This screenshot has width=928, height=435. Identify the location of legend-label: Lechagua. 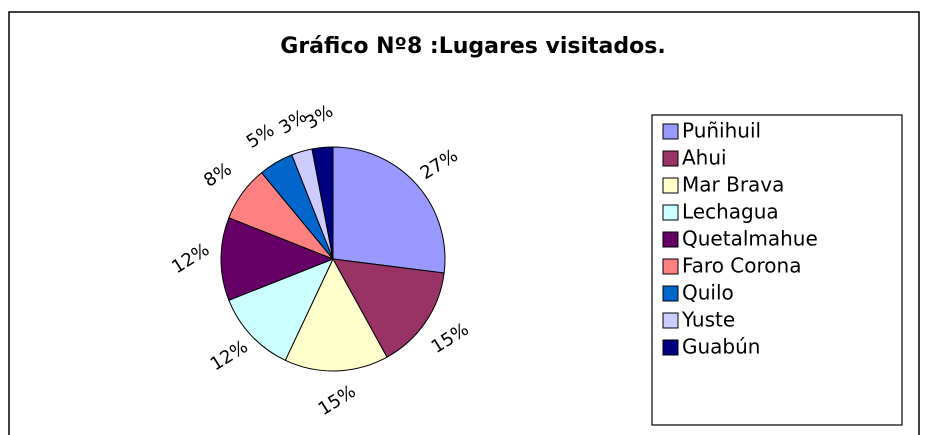
(730, 212).